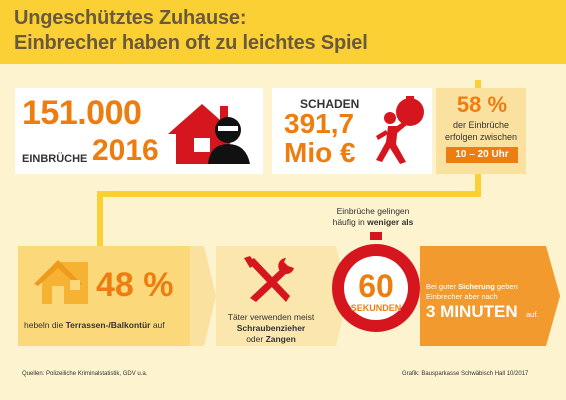 The width and height of the screenshot is (566, 400). What do you see at coordinates (130, 18) in the screenshot?
I see `page-title-line1: Ungeschütztes Zuhause:` at bounding box center [130, 18].